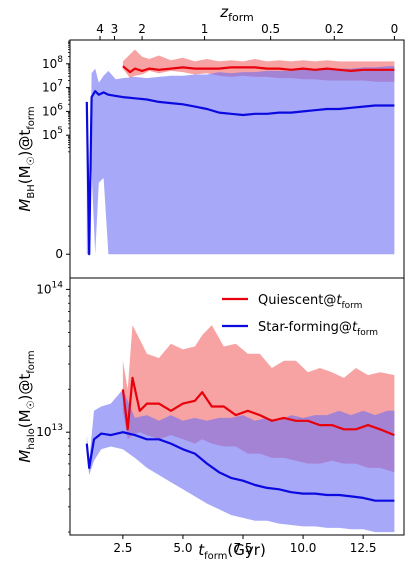  I want to click on quiescent-legend-label: Quiescent@tform, so click(310, 302).